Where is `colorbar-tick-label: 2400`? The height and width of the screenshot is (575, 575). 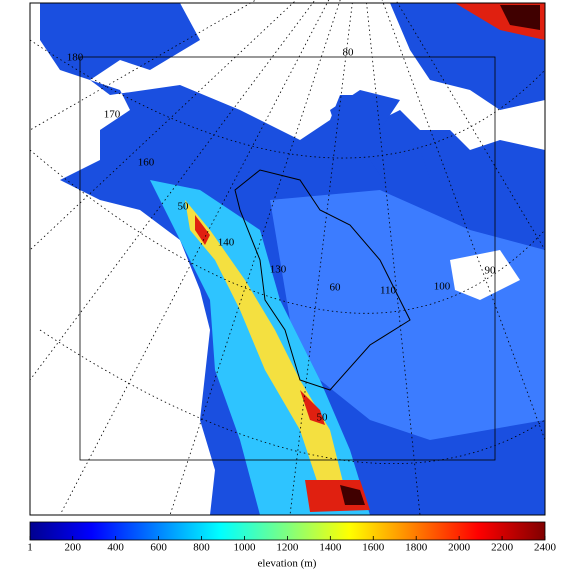 colorbar-tick-label: 2400 is located at coordinates (545, 548).